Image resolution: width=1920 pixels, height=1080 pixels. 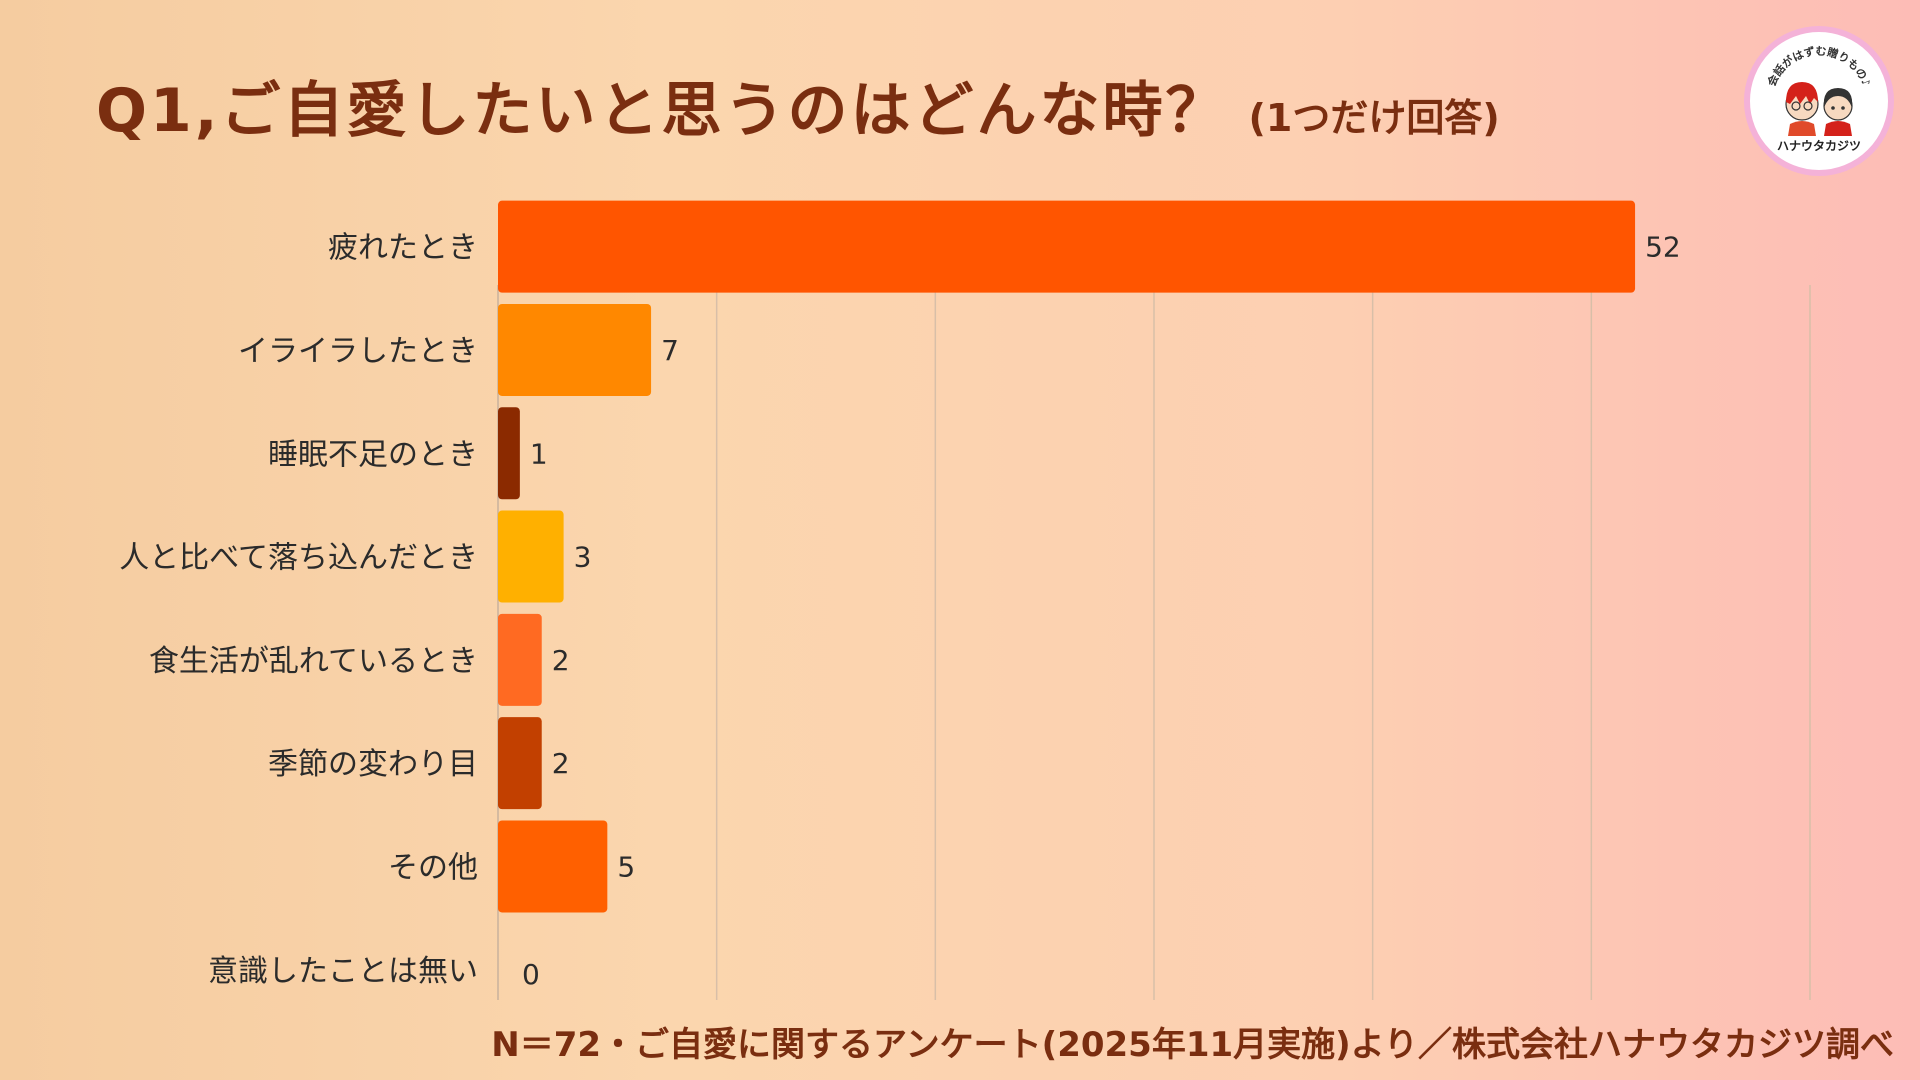 I want to click on category-label: 人と比べて落ち込んだとき, so click(x=298, y=558).